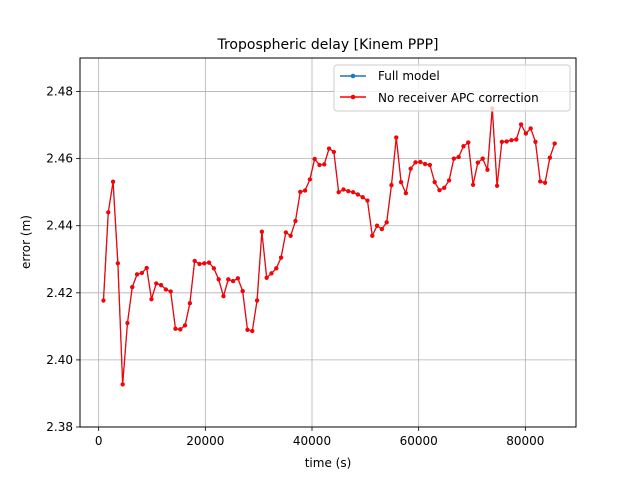 This screenshot has width=640, height=480. What do you see at coordinates (59, 159) in the screenshot?
I see `y-tick-label: 2.46` at bounding box center [59, 159].